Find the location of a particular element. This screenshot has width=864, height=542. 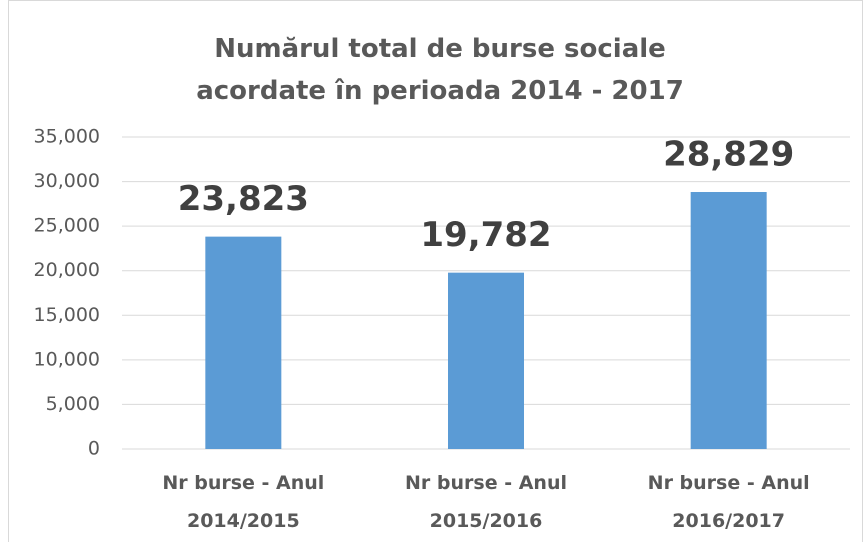

y-tick-label: 15,000 is located at coordinates (67, 315).